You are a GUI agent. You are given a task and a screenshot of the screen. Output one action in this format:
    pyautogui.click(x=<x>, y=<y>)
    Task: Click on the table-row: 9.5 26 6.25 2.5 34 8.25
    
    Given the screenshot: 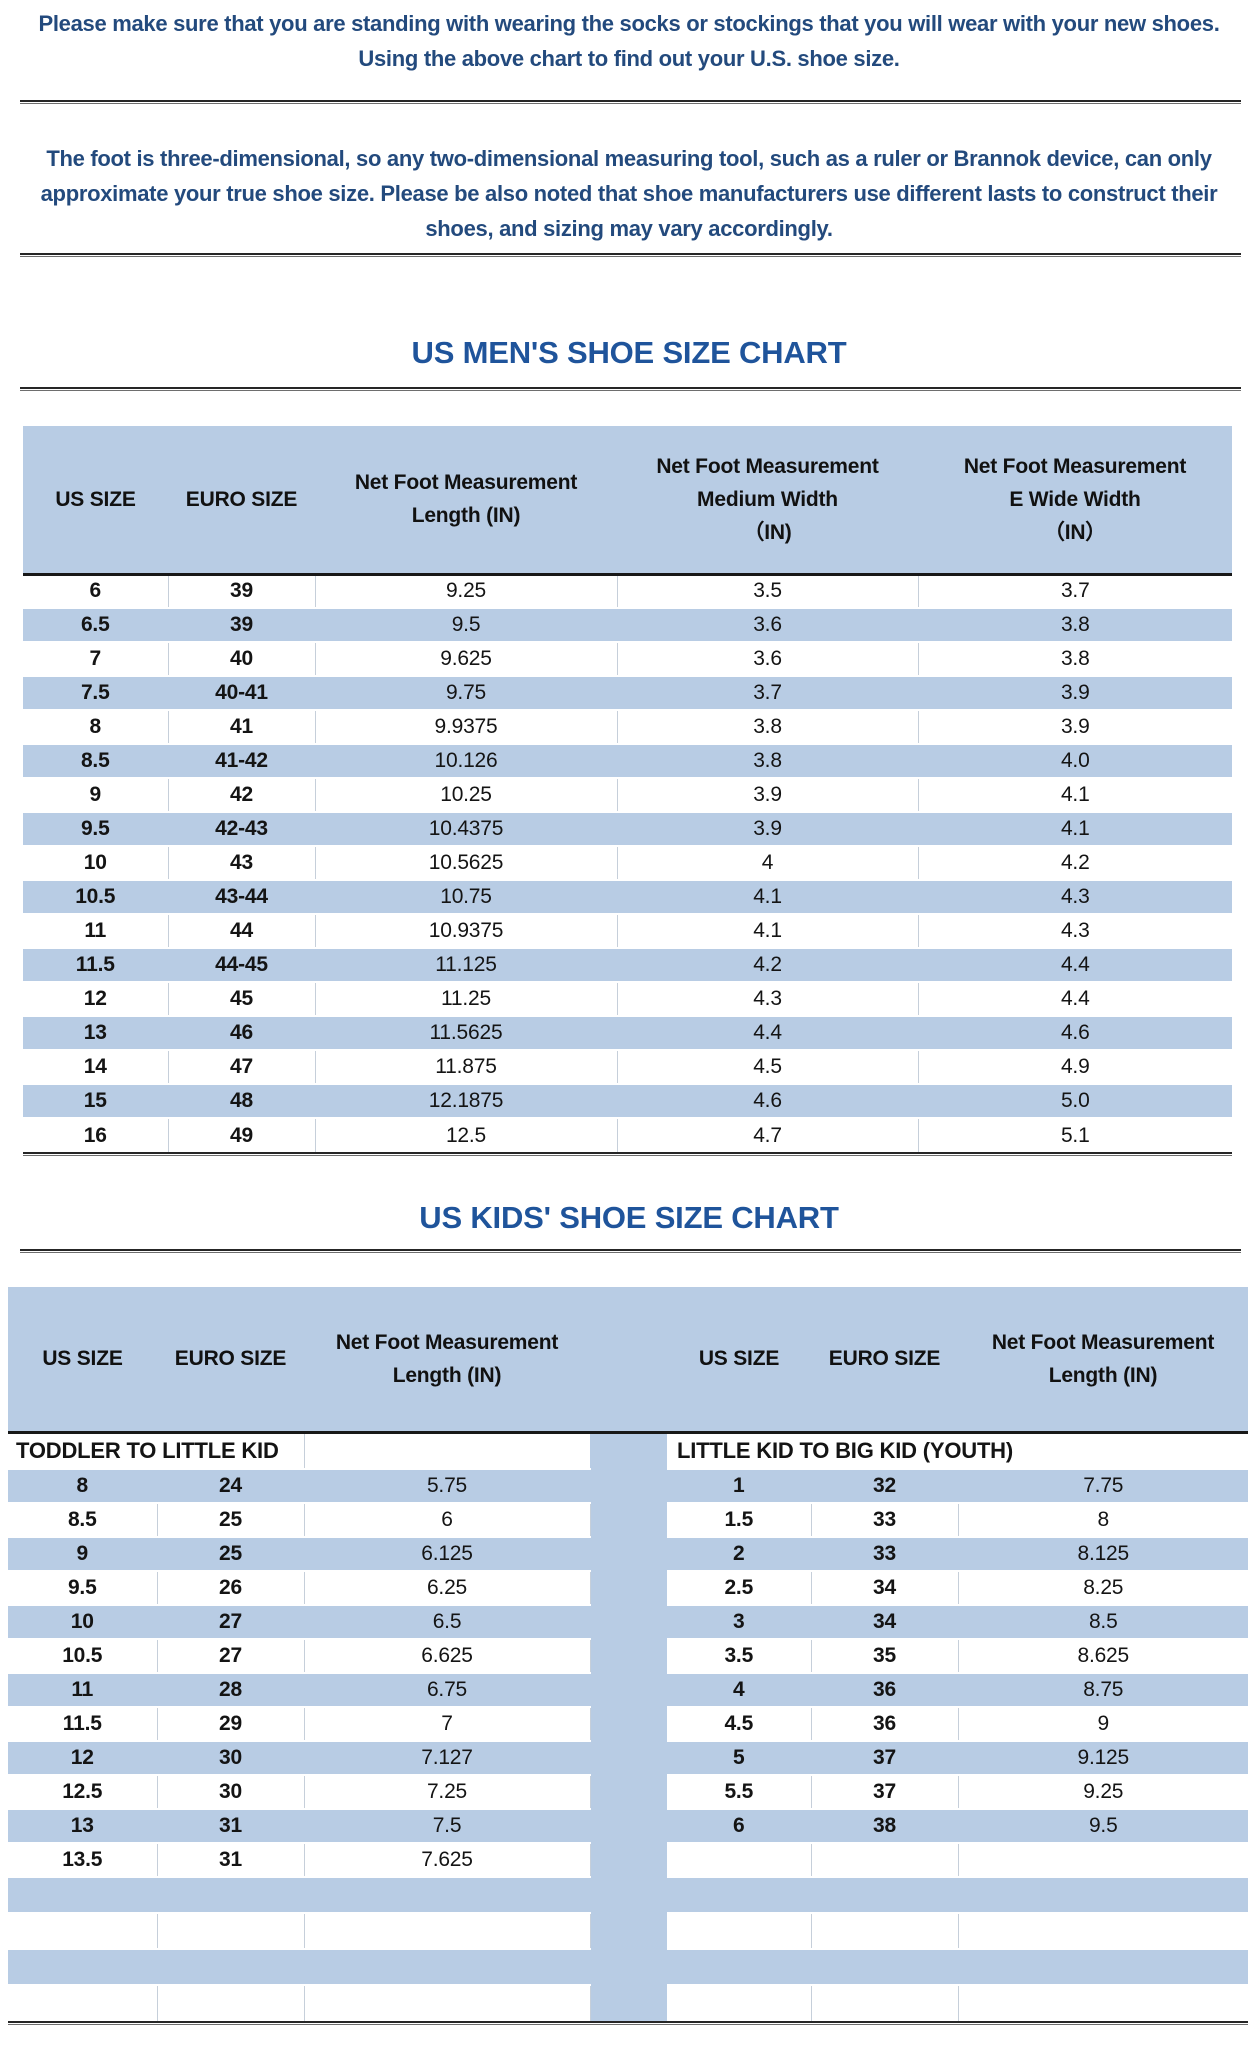 What is the action you would take?
    pyautogui.click(x=628, y=1588)
    